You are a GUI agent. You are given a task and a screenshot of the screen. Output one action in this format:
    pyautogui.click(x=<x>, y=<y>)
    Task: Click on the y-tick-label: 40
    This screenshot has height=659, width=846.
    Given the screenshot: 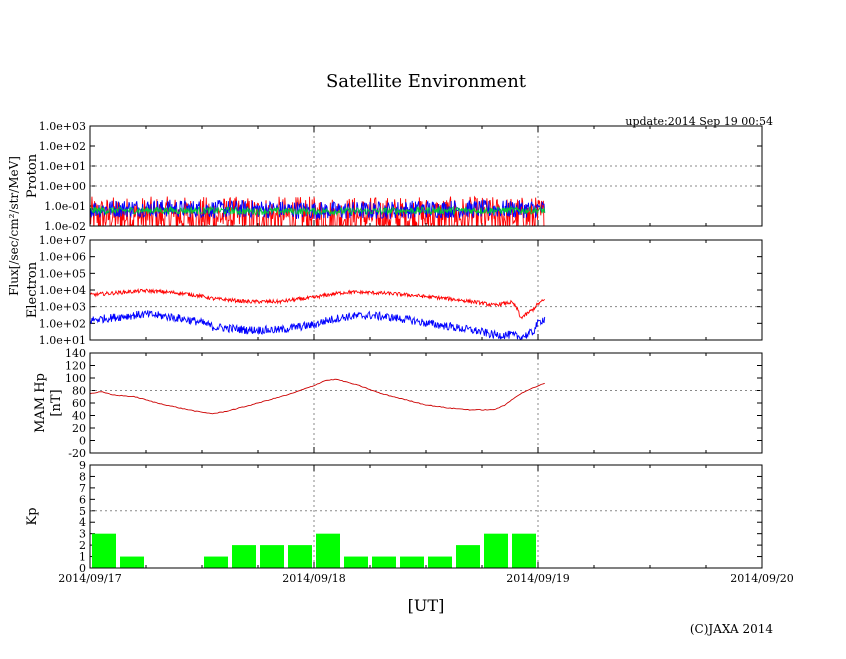 What is the action you would take?
    pyautogui.click(x=79, y=416)
    